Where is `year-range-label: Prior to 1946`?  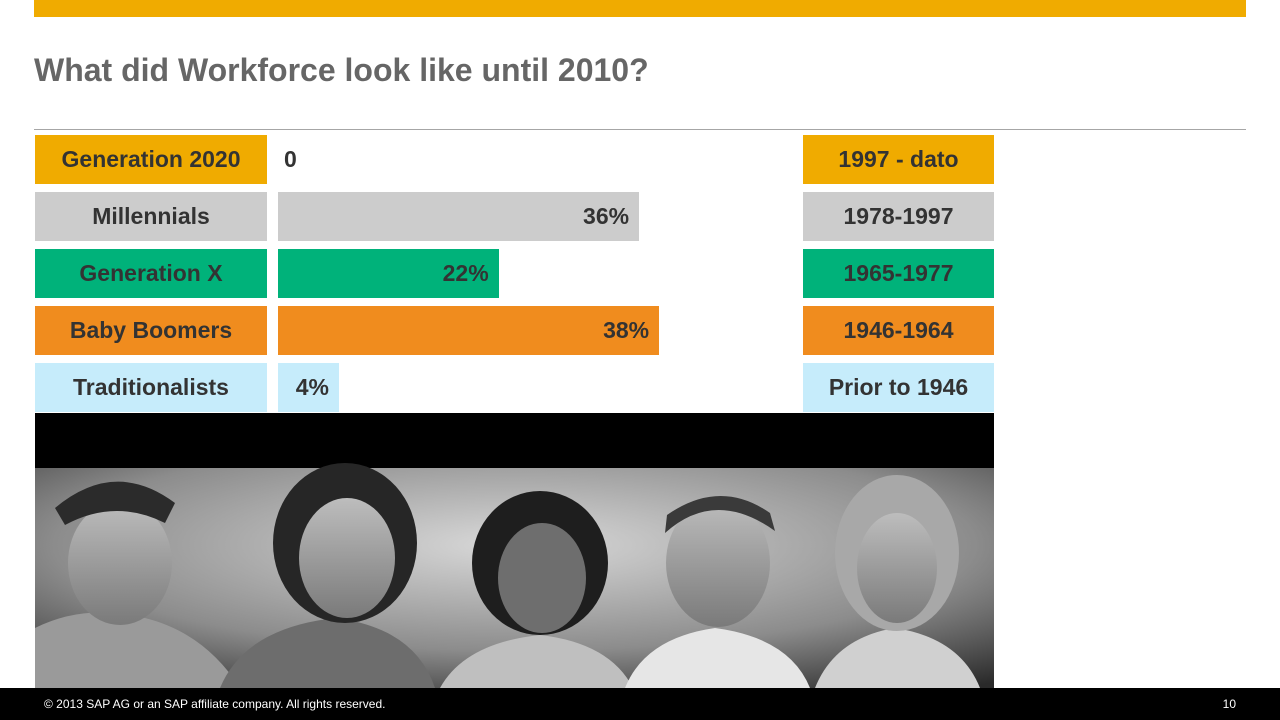 year-range-label: Prior to 1946 is located at coordinates (898, 387).